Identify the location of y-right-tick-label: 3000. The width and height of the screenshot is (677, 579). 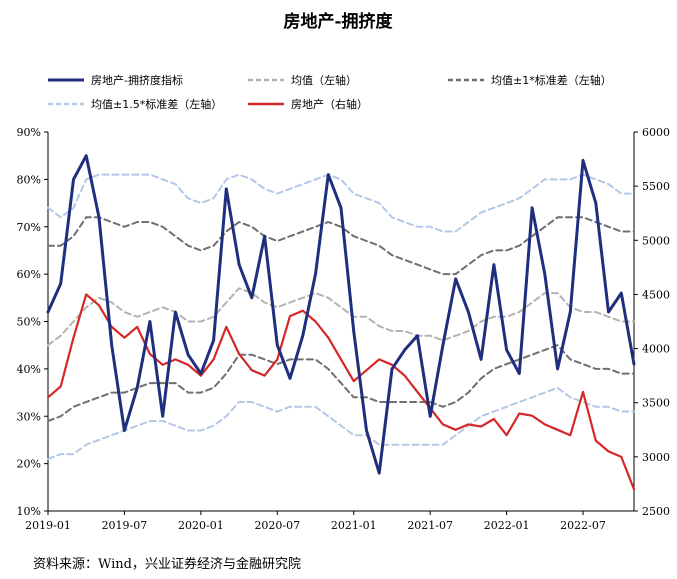
(656, 457).